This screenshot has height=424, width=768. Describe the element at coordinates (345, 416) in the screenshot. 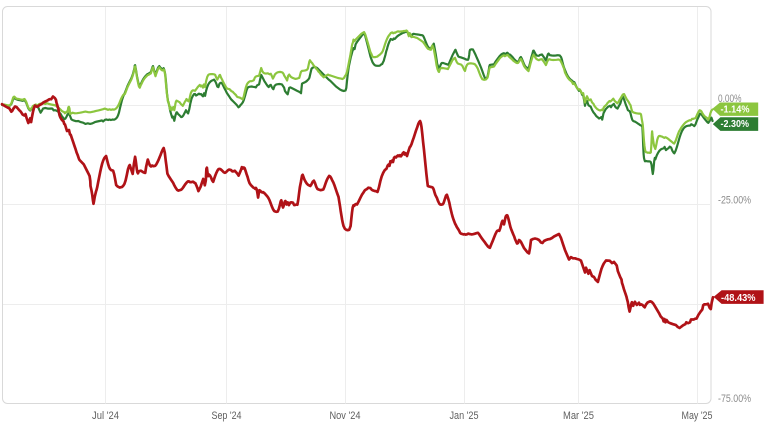

I see `svg-text: Nov '24` at that location.